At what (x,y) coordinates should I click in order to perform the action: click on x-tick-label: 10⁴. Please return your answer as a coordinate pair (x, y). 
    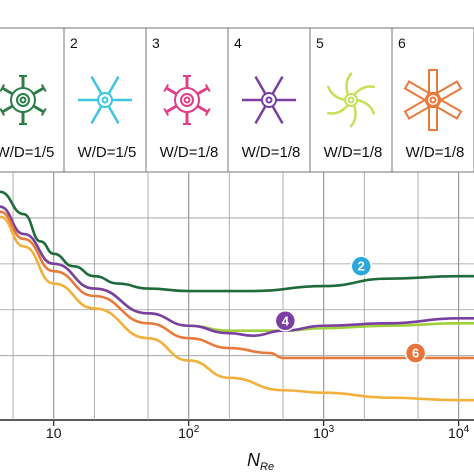
    Looking at the image, I should click on (459, 432).